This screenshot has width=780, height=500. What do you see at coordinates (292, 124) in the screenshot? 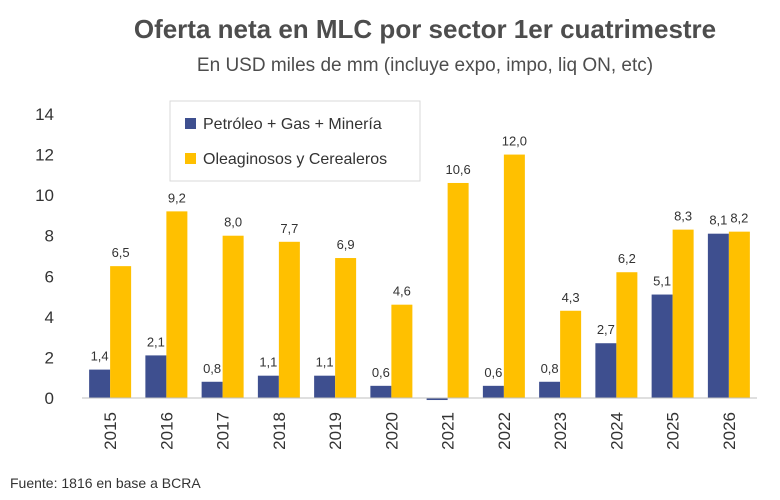
I see `legend-label-petroleo: Petróleo + Gas + Minería` at bounding box center [292, 124].